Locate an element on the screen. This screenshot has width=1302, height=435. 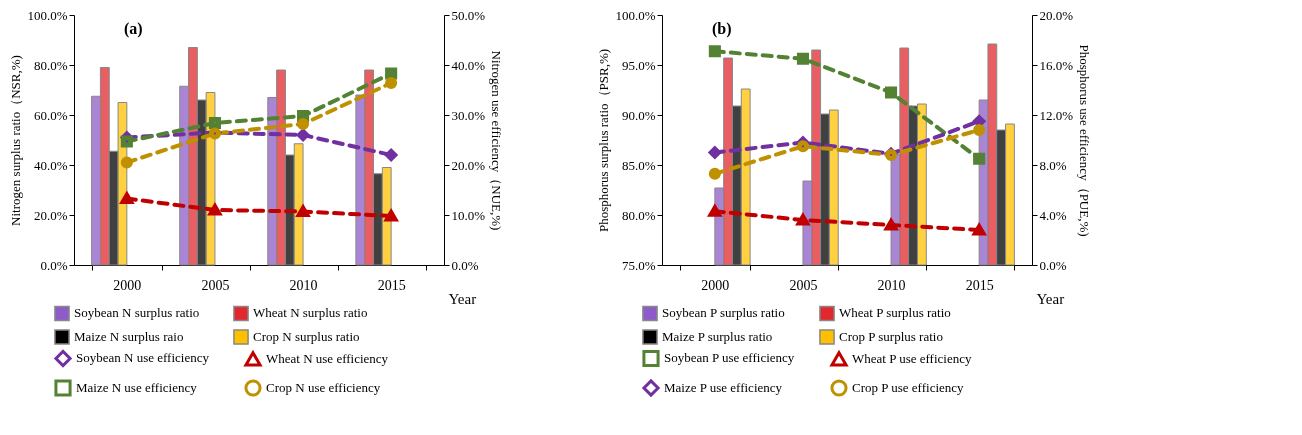
y2-tick-label: 40.0% is located at coordinates (468, 65).